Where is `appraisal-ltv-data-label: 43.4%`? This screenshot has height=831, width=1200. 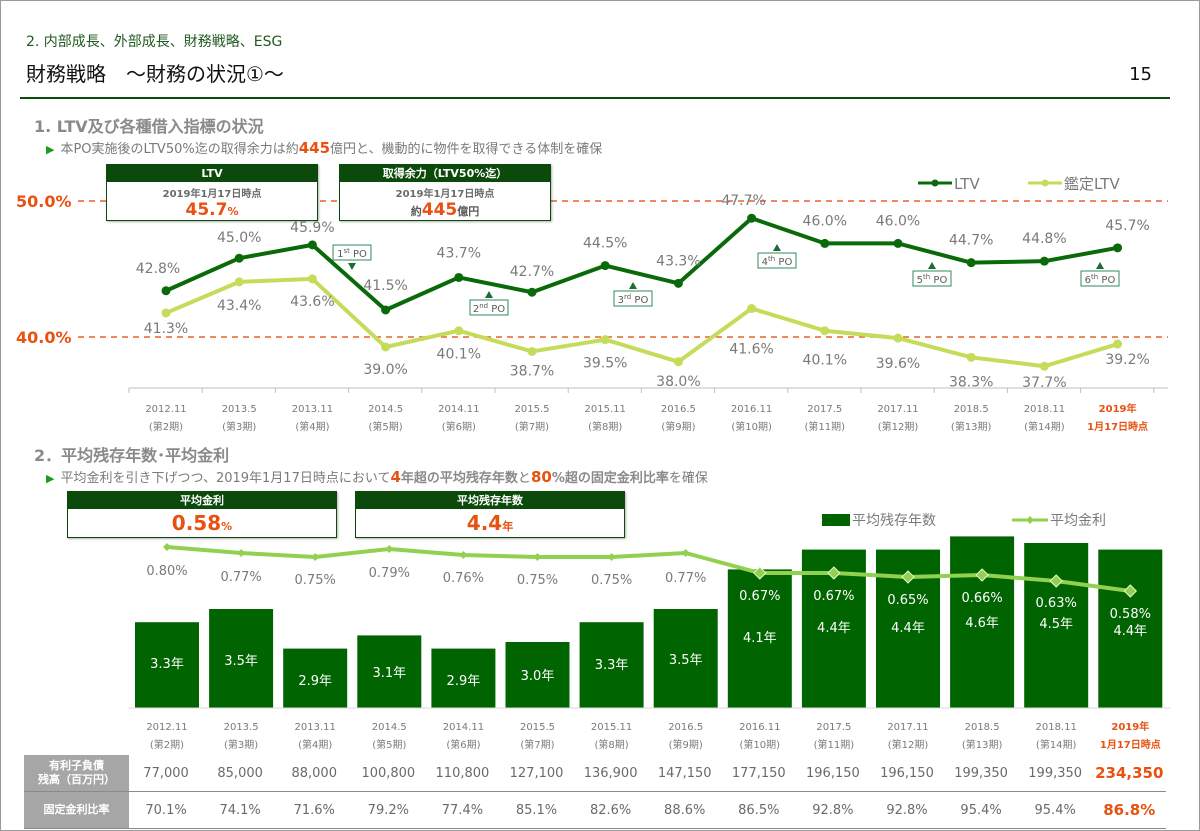 appraisal-ltv-data-label: 43.4% is located at coordinates (239, 306).